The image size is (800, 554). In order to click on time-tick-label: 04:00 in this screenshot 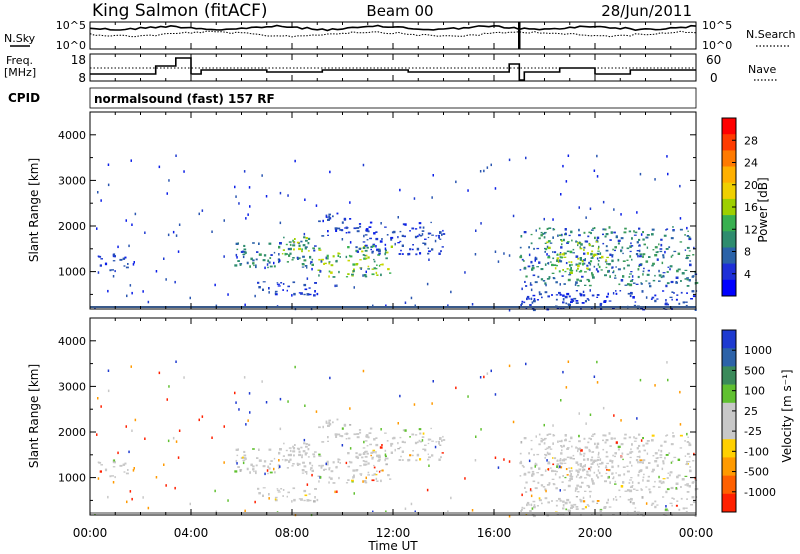, I will do `click(191, 533)`.